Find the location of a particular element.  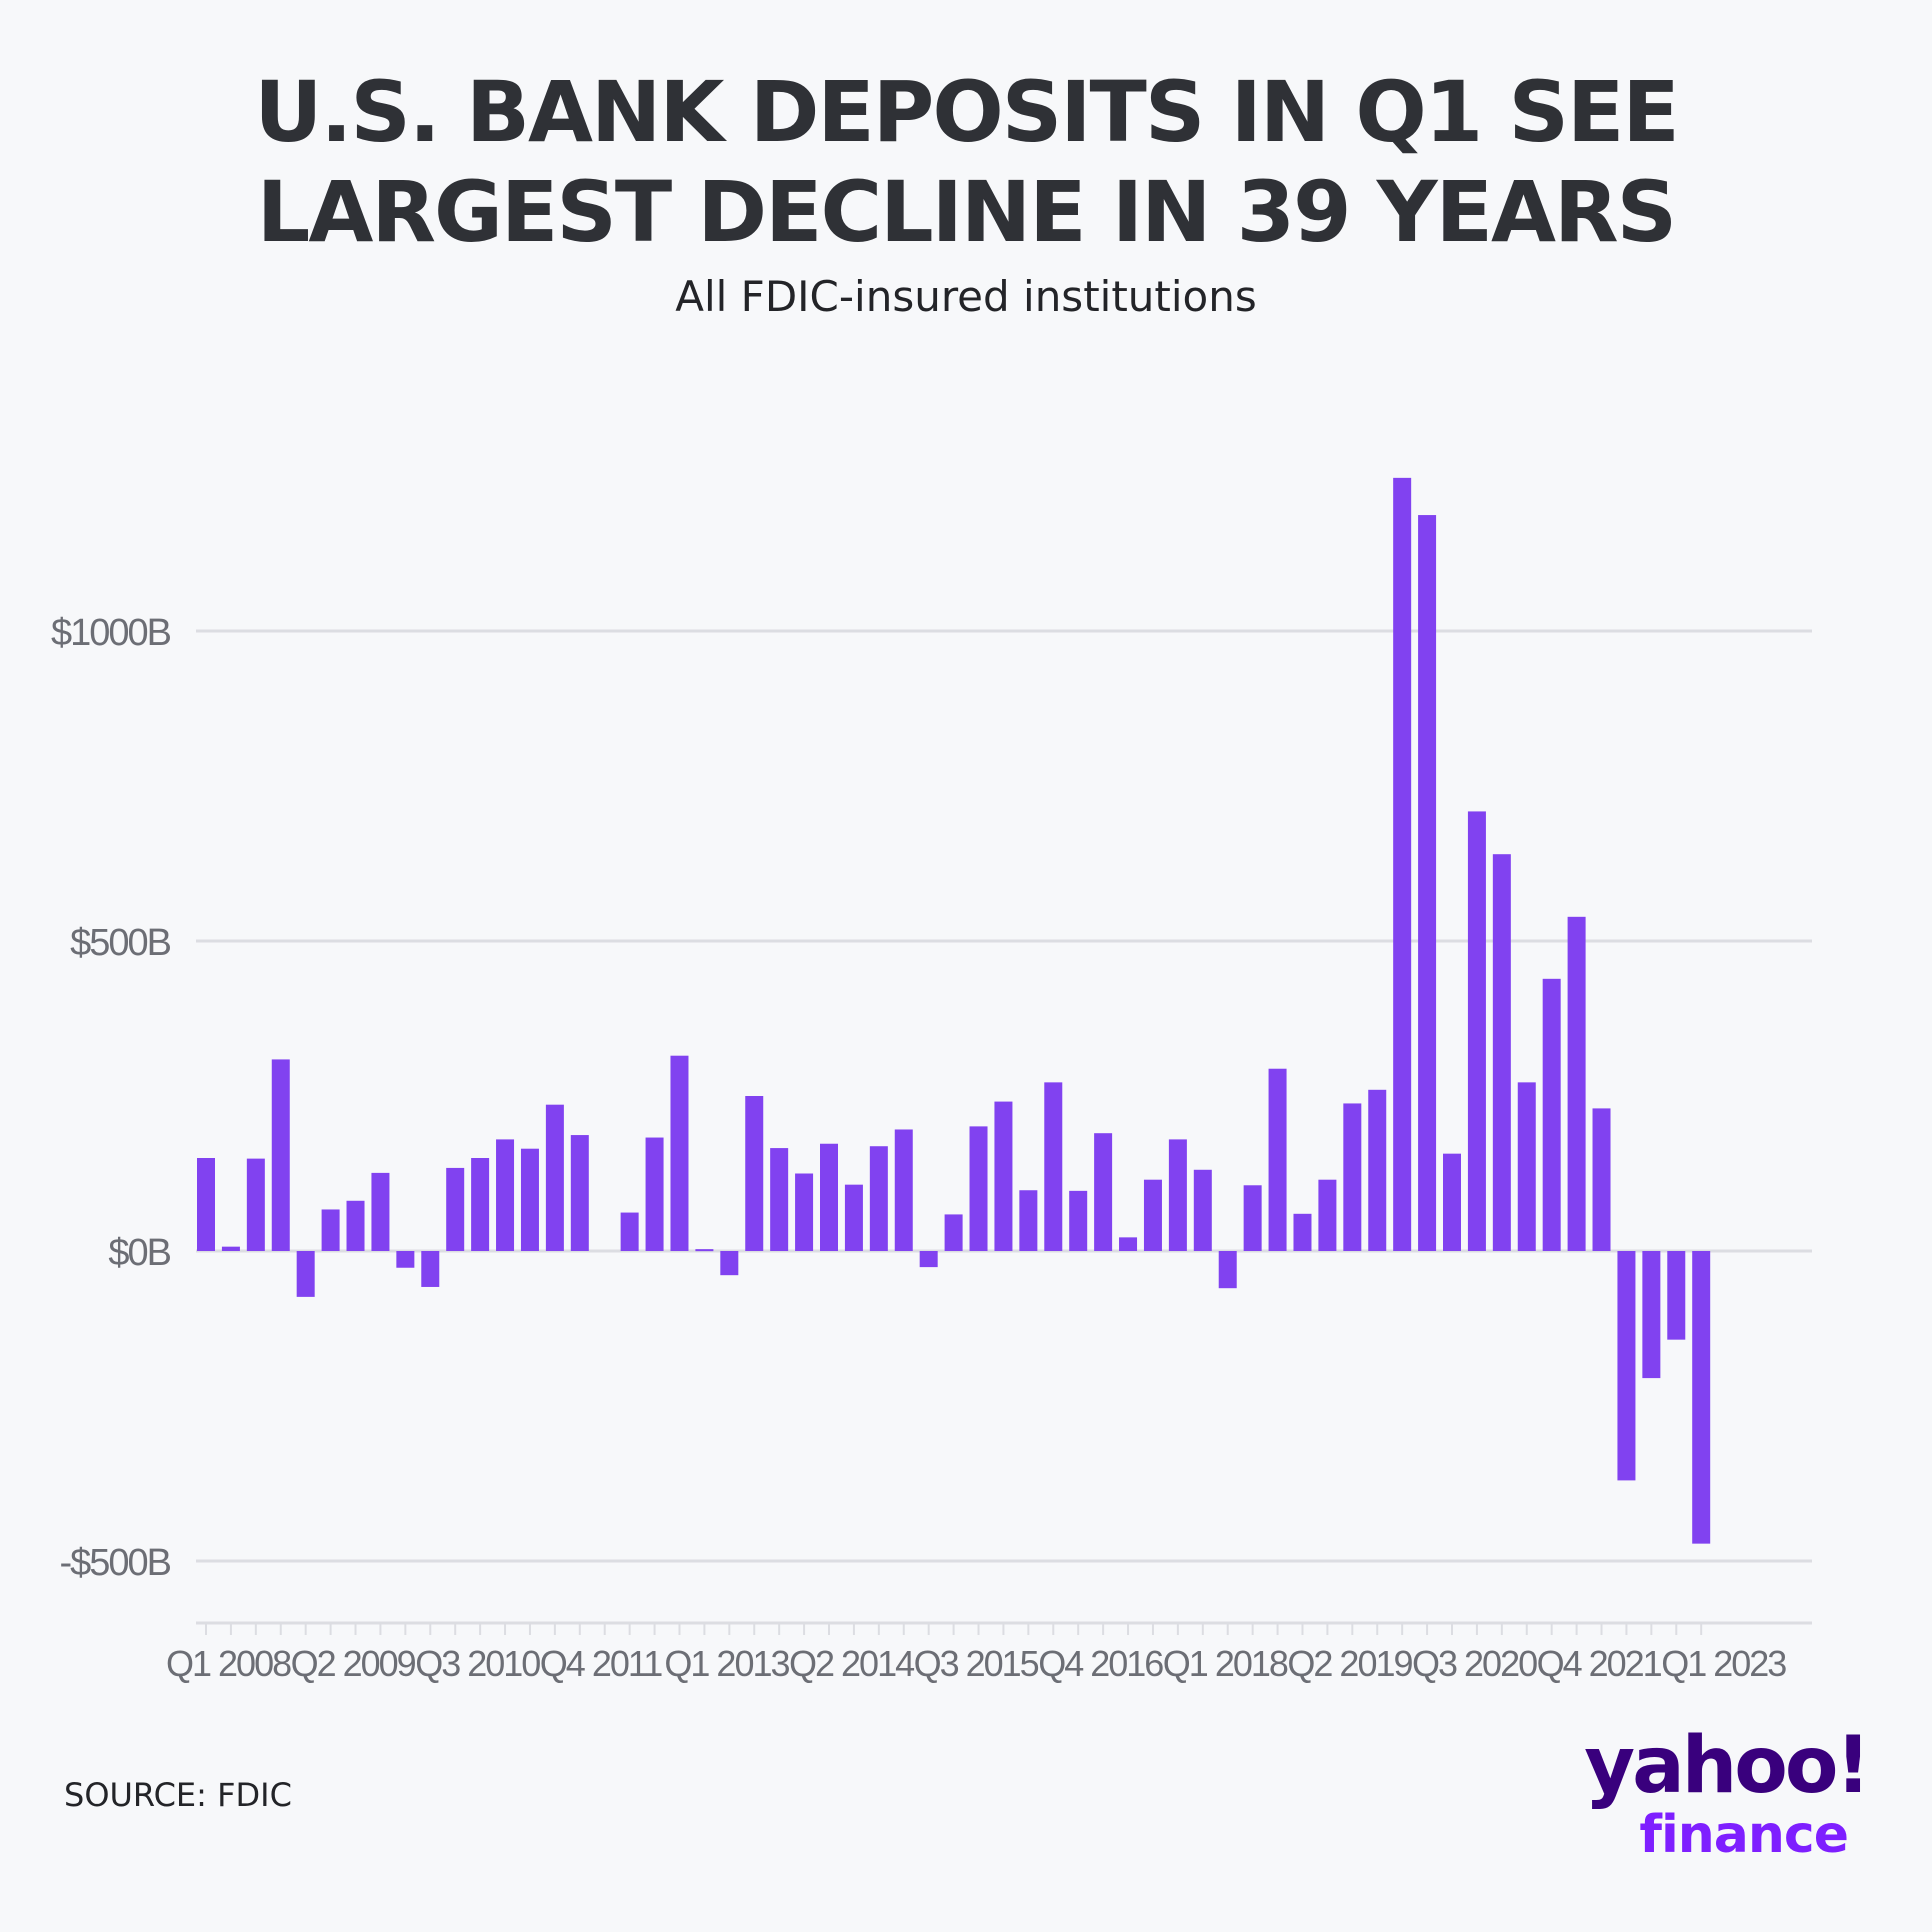

yahoo-finance-logo: yahoo! finance is located at coordinates (1727, 1790).